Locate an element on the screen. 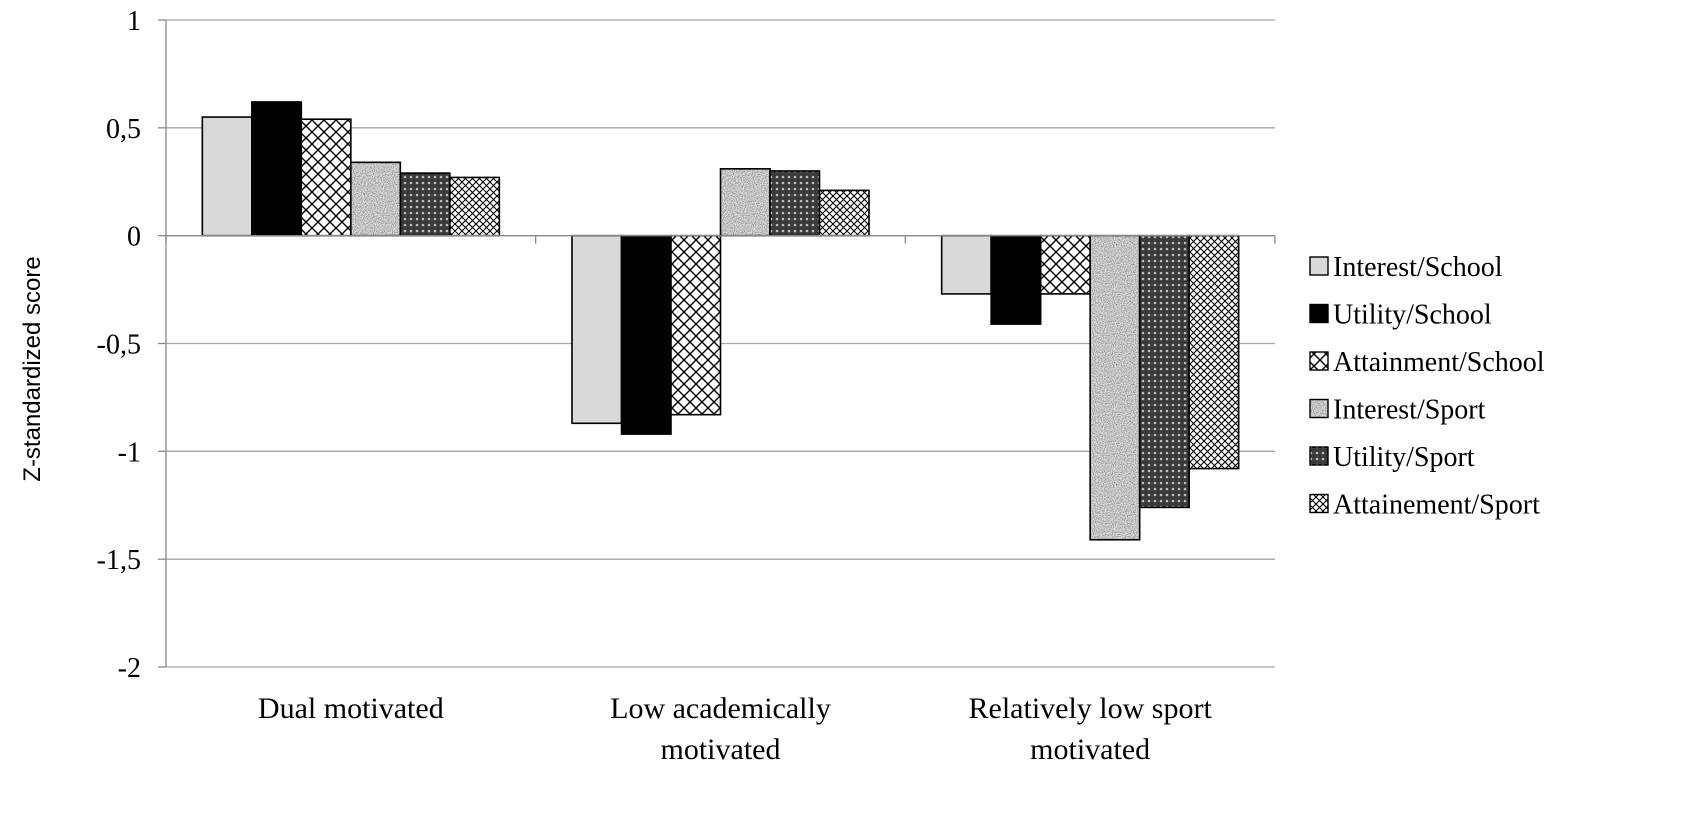 The image size is (1688, 829). legend-label: Attainement/Sport is located at coordinates (1436, 505).